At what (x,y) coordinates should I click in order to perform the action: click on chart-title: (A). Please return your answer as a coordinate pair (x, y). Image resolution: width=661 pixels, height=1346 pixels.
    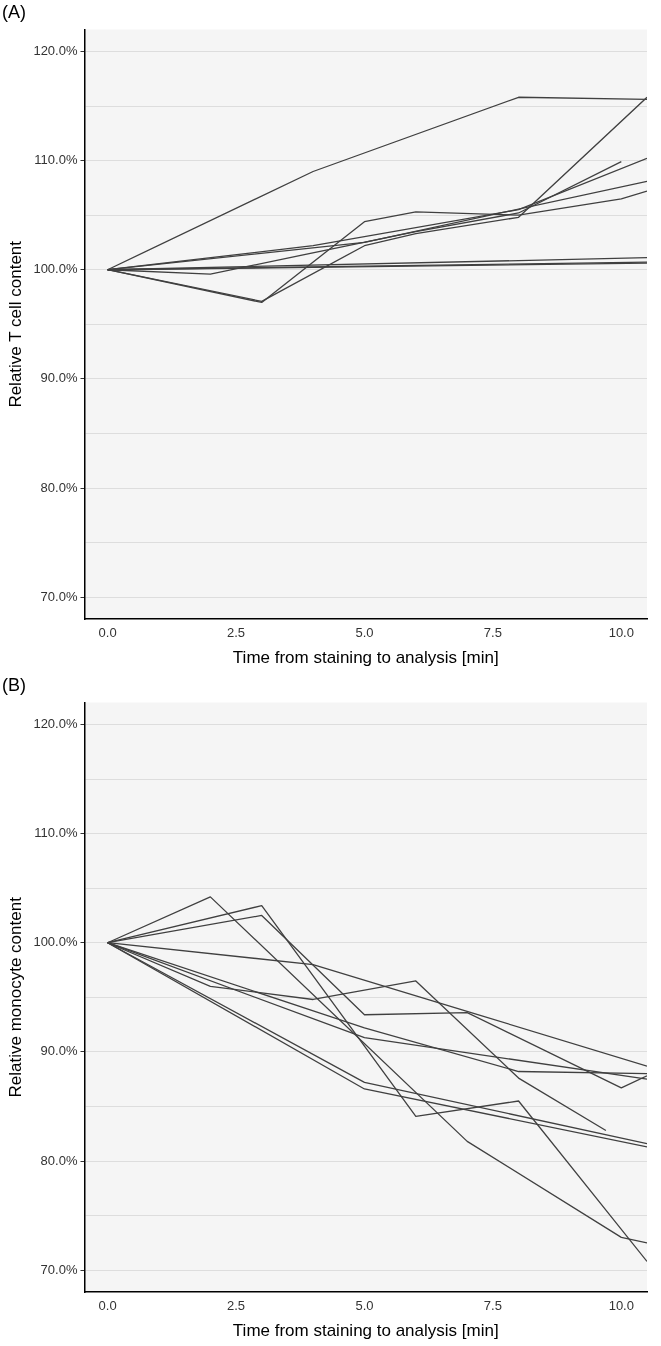
    Looking at the image, I should click on (14, 11).